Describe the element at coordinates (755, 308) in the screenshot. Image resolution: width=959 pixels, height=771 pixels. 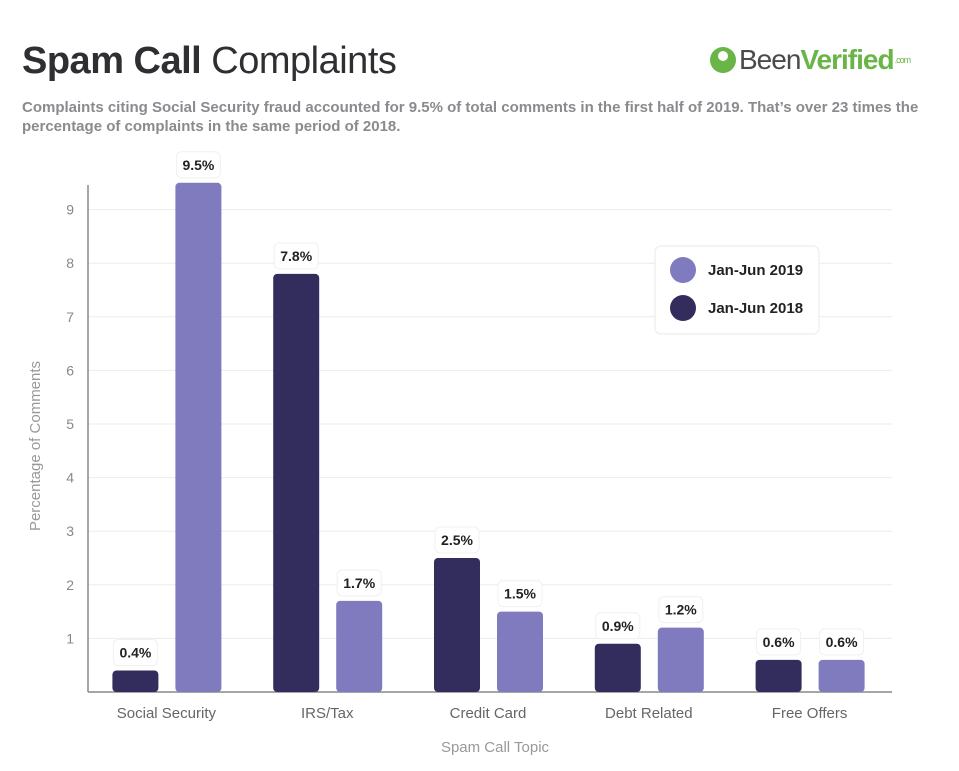
I see `legend-label: Jan-Jun 2018` at that location.